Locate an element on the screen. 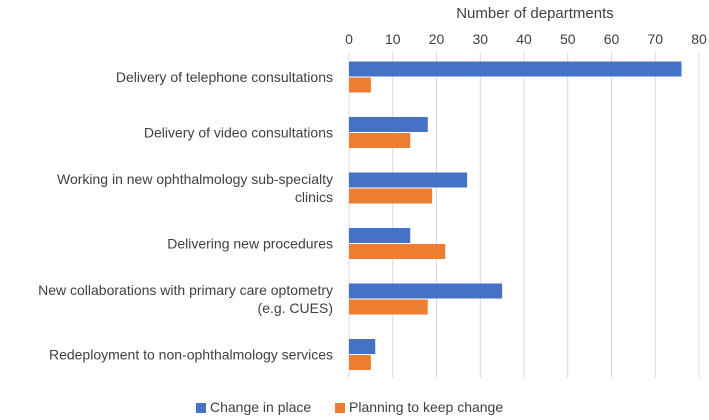 This screenshot has width=709, height=420. x-tick-label-50: 50 is located at coordinates (568, 39).